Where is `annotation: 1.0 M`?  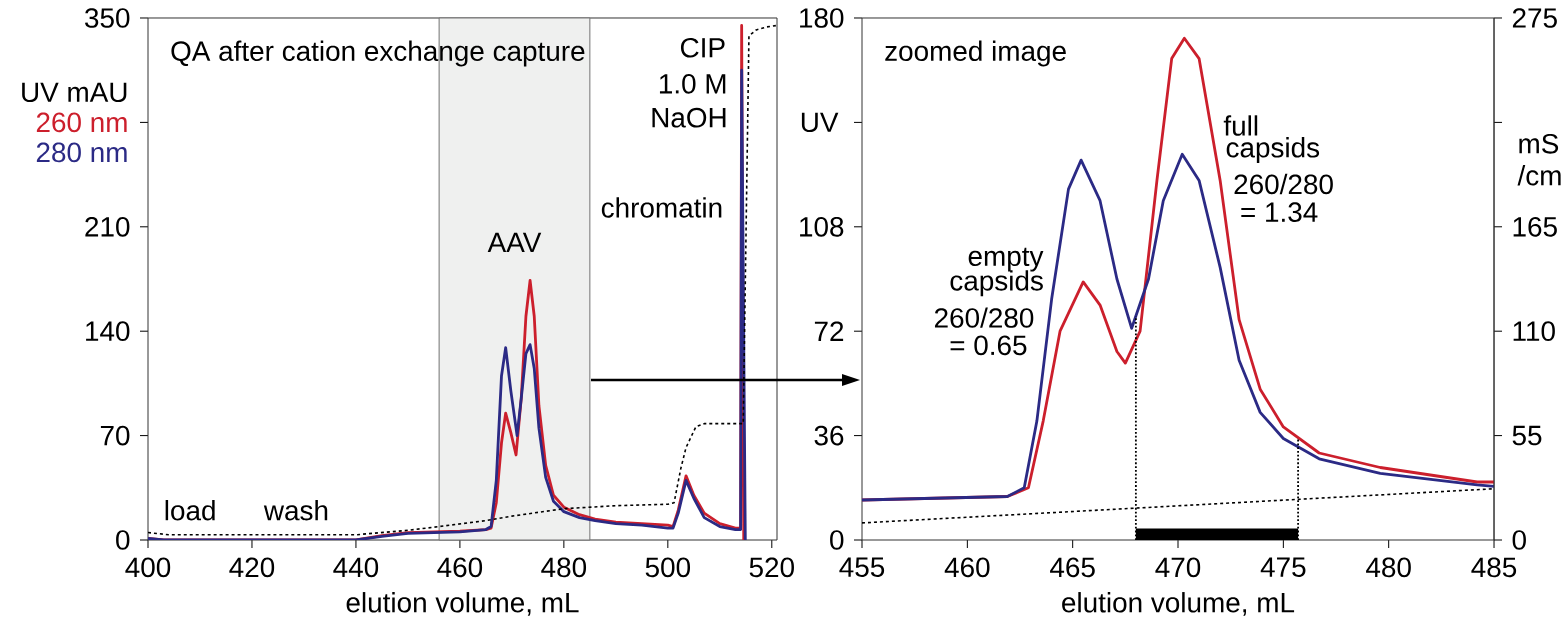 annotation: 1.0 M is located at coordinates (692, 83).